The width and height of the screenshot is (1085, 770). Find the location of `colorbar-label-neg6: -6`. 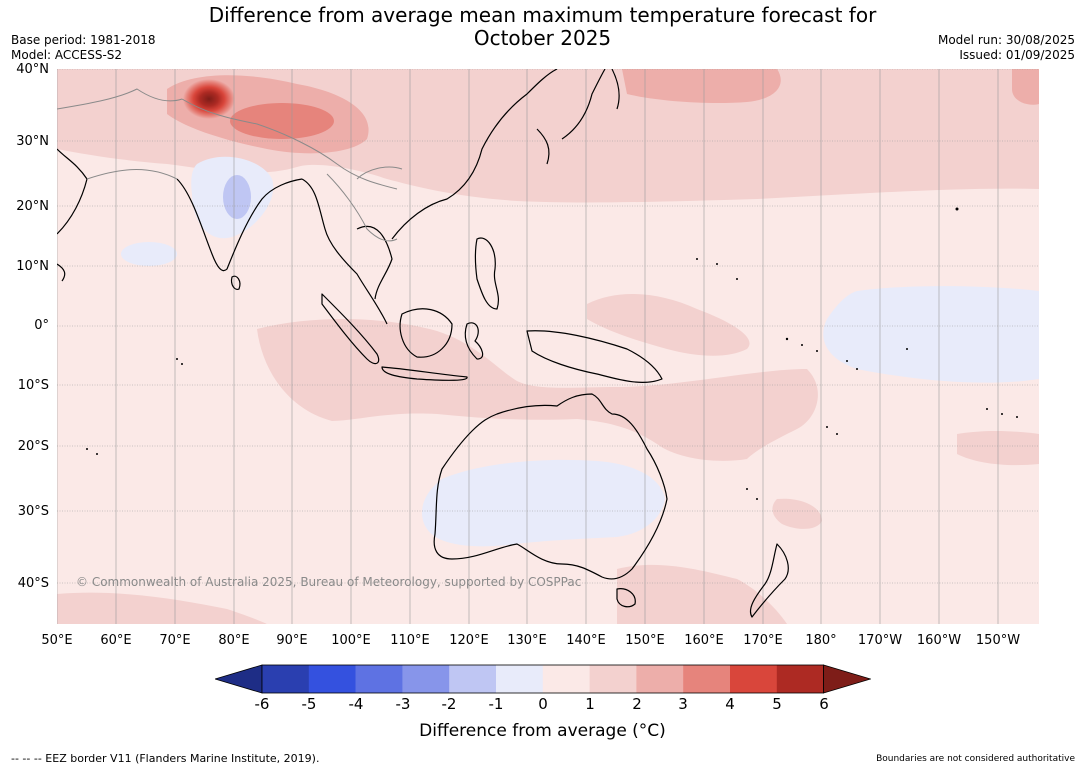

colorbar-label-neg6: -6 is located at coordinates (262, 704).